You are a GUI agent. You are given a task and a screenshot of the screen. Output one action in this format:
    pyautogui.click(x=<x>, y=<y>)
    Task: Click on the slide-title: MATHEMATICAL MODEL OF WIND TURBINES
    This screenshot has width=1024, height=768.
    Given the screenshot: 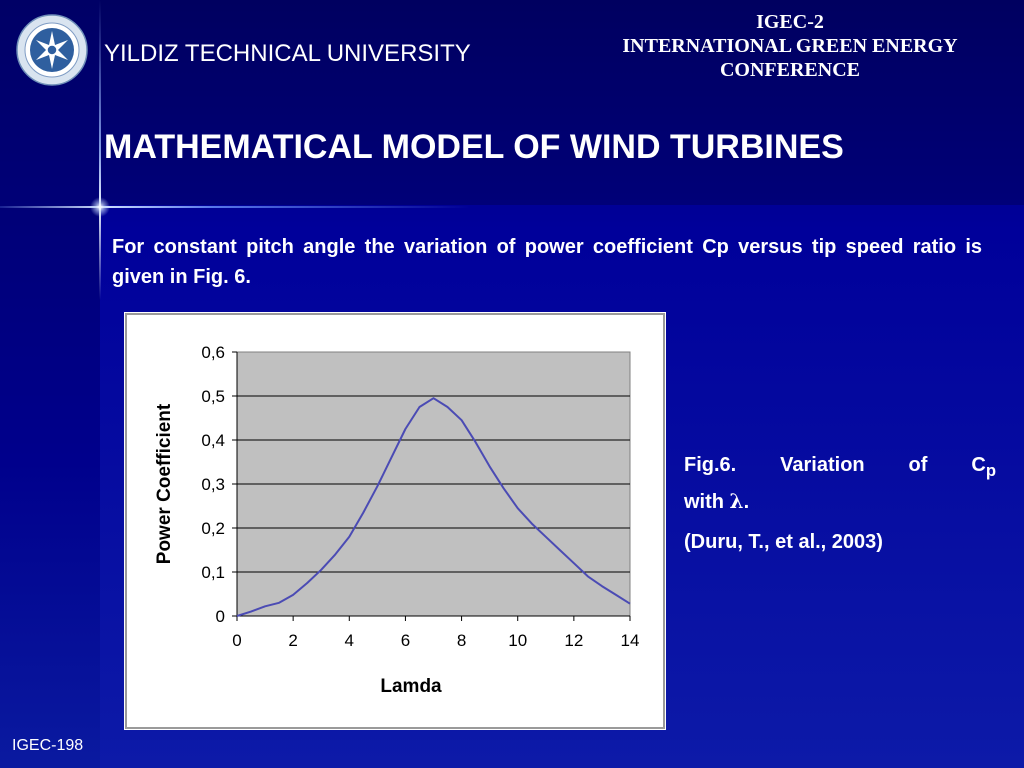 What is the action you would take?
    pyautogui.click(x=474, y=147)
    